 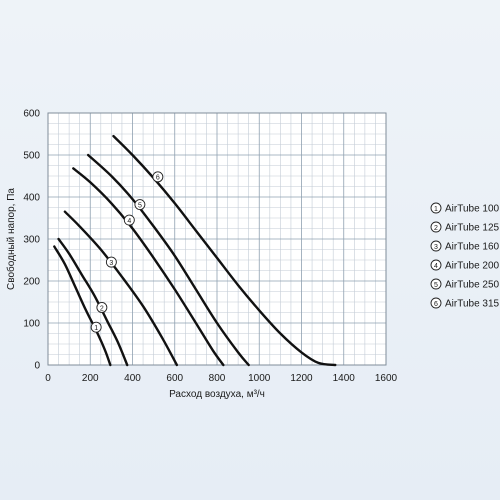 What do you see at coordinates (386, 378) in the screenshot?
I see `x-tick-label: 1600` at bounding box center [386, 378].